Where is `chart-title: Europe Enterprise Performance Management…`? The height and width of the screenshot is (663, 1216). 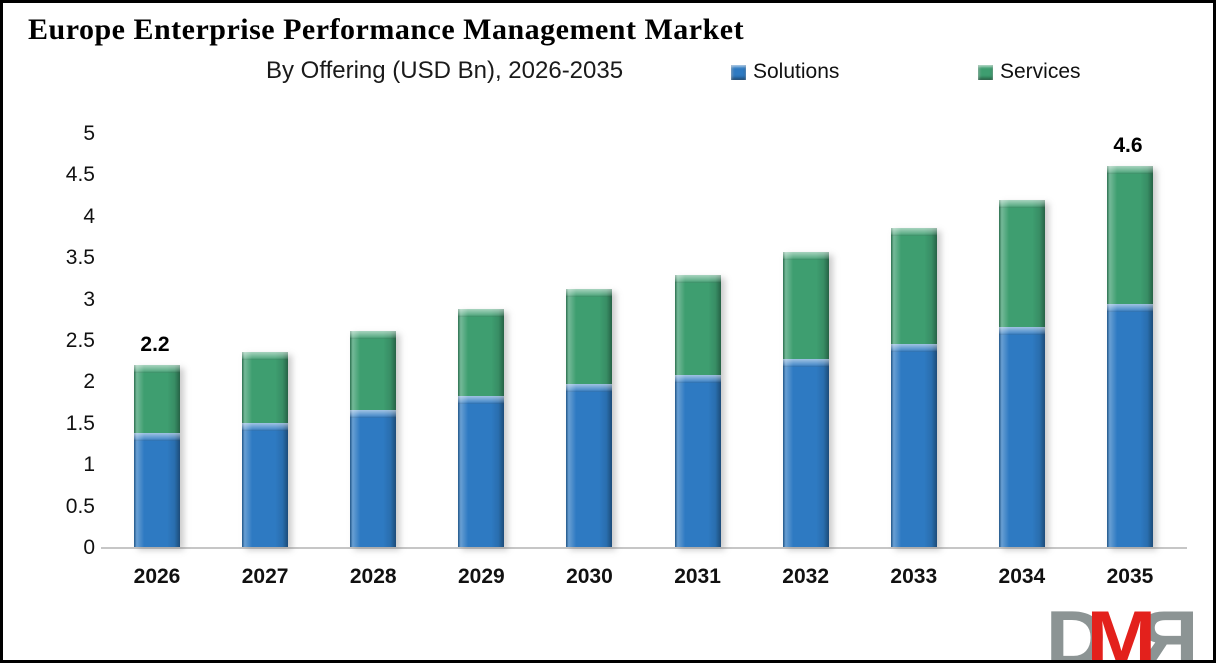 chart-title: Europe Enterprise Performance Management… is located at coordinates (386, 29).